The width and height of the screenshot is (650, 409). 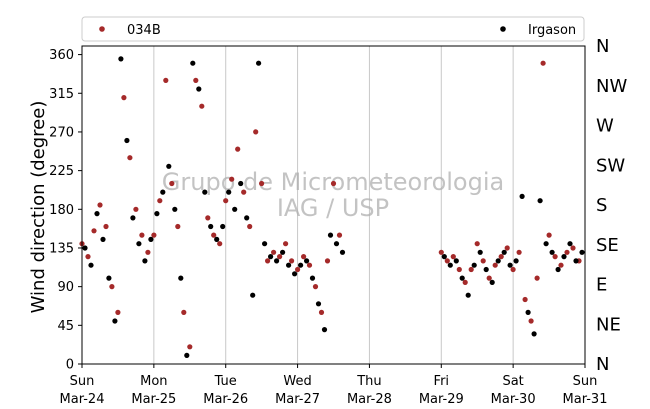 I want to click on direction-label: N, so click(x=602, y=46).